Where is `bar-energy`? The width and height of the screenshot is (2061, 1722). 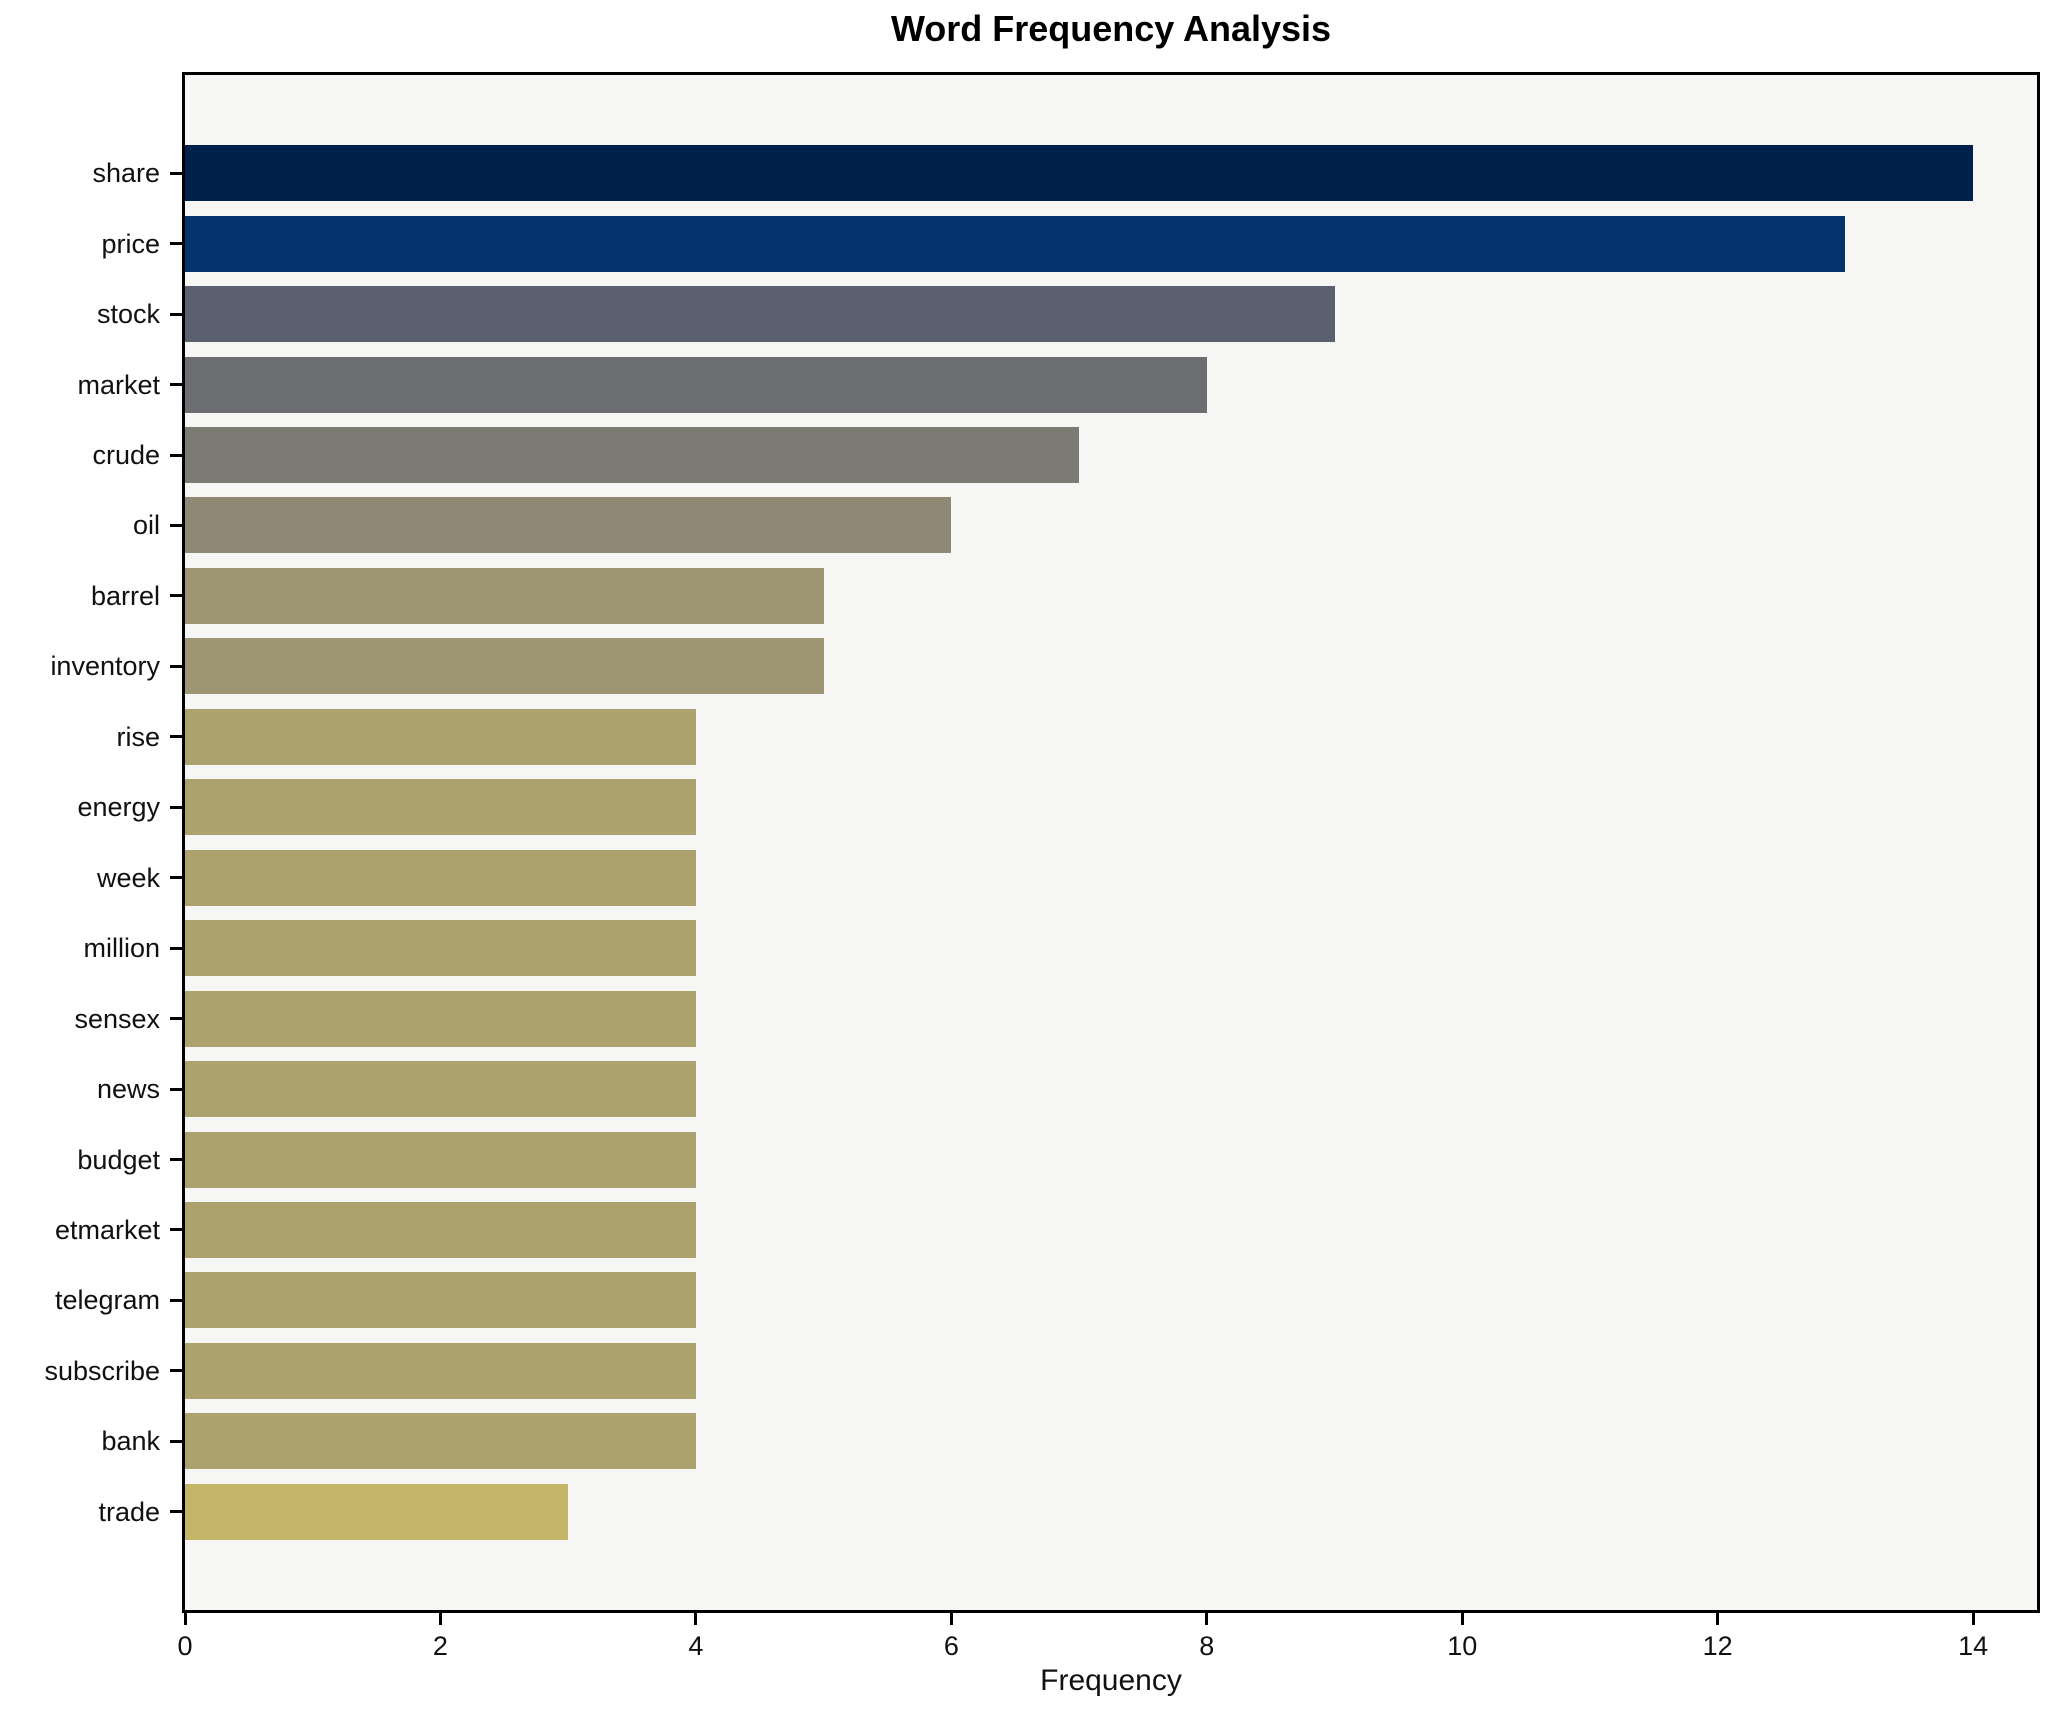
bar-energy is located at coordinates (440, 807).